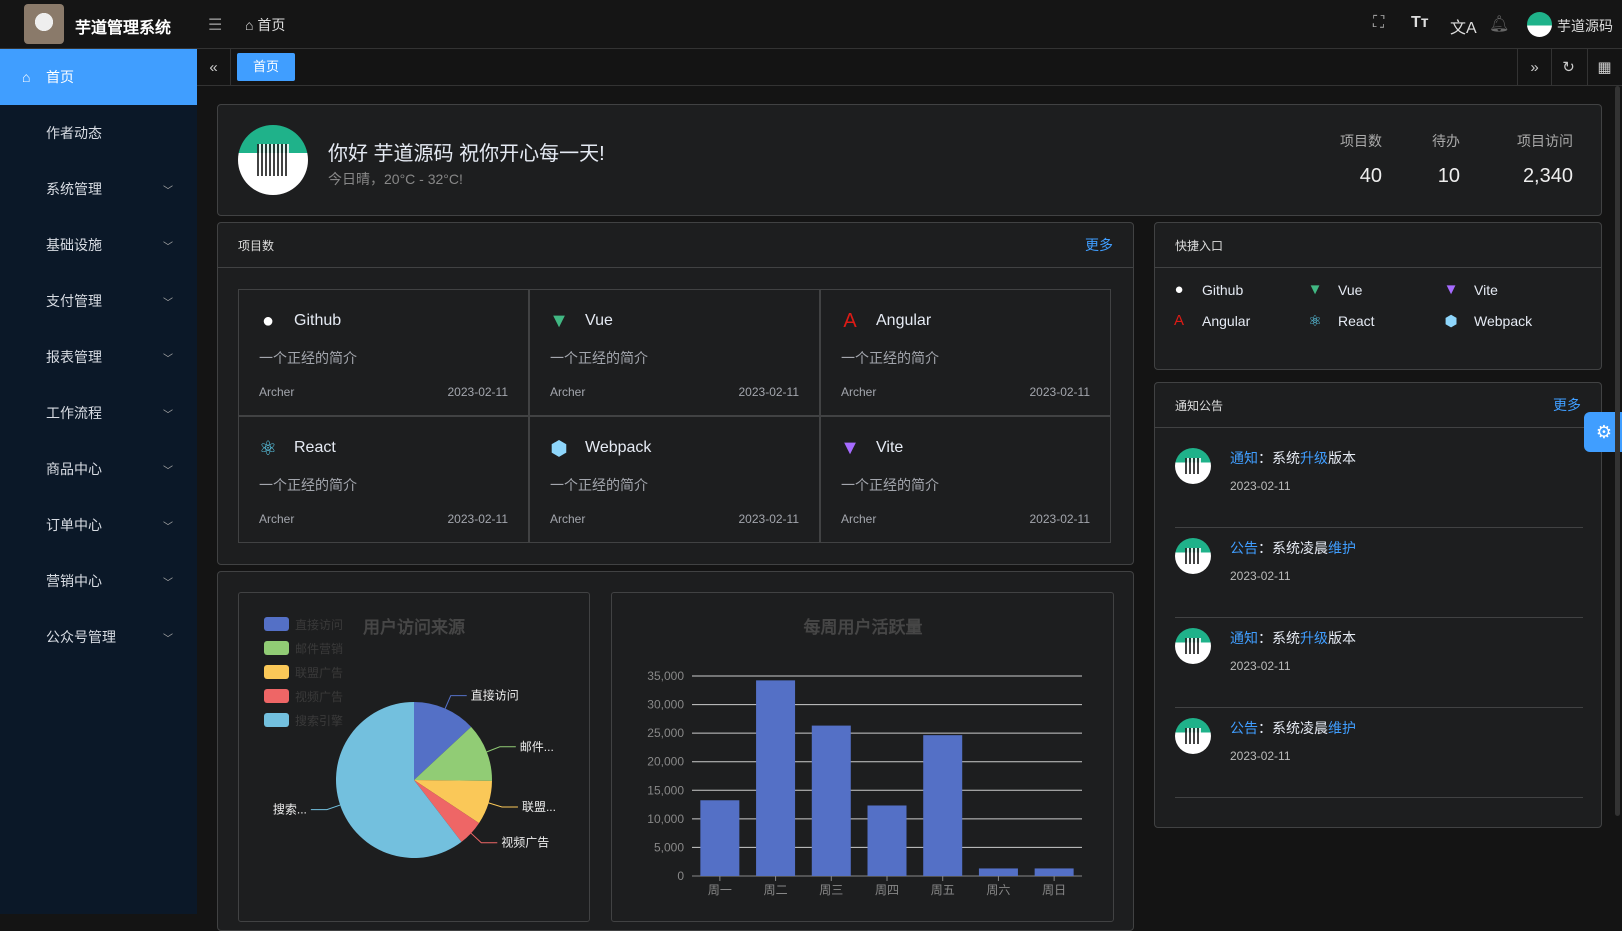 The image size is (1622, 931). What do you see at coordinates (98, 245) in the screenshot?
I see `sidebar-item: 基础设施 ﹀` at bounding box center [98, 245].